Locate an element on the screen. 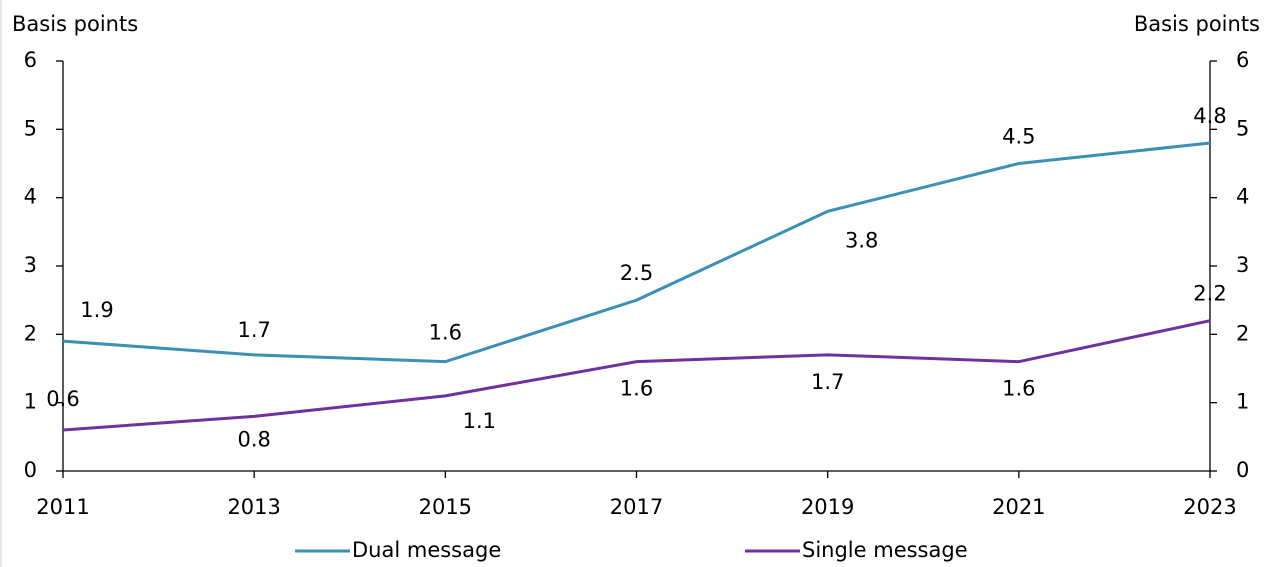 This screenshot has height=567, width=1273. y2-tick-label: 1 is located at coordinates (1242, 402).